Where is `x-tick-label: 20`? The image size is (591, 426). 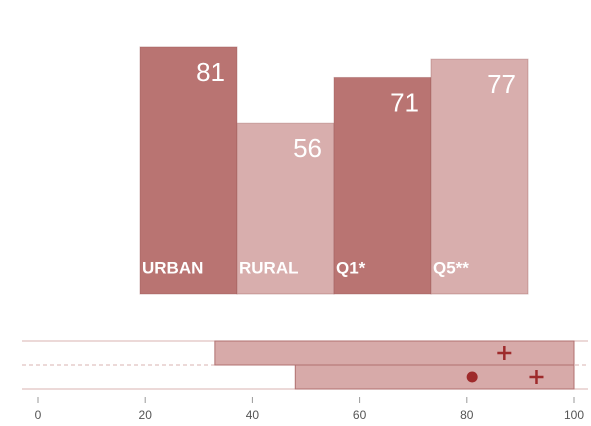 x-tick-label: 20 is located at coordinates (146, 415).